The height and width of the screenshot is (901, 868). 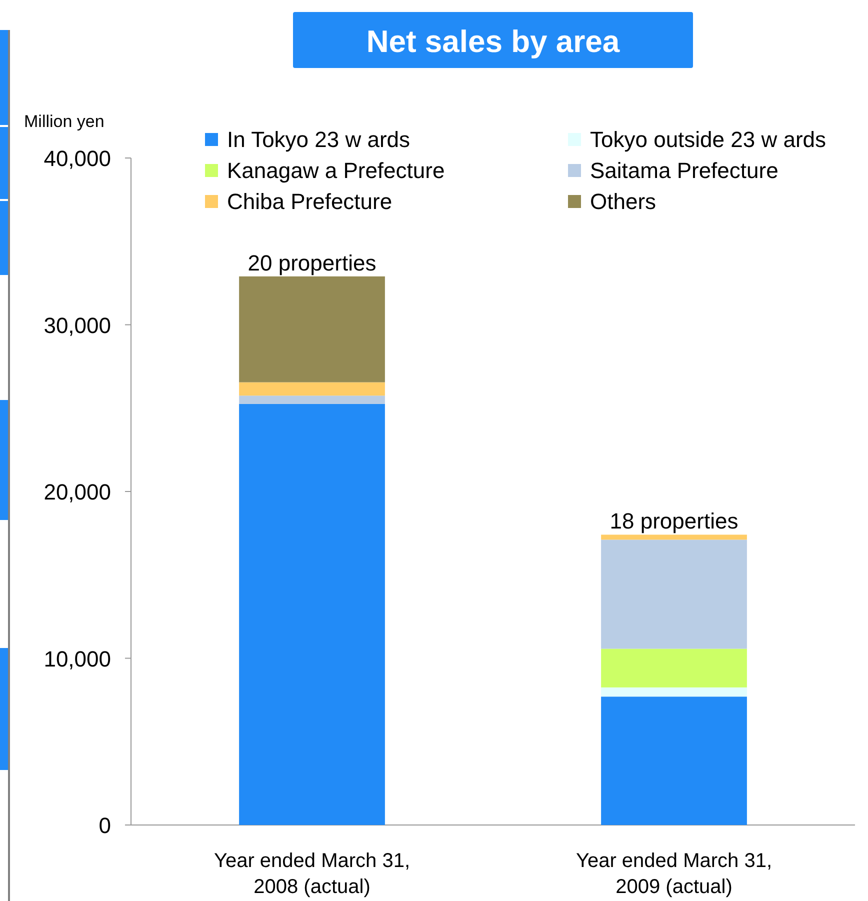 What do you see at coordinates (493, 41) in the screenshot?
I see `chart-title: Net sales by area` at bounding box center [493, 41].